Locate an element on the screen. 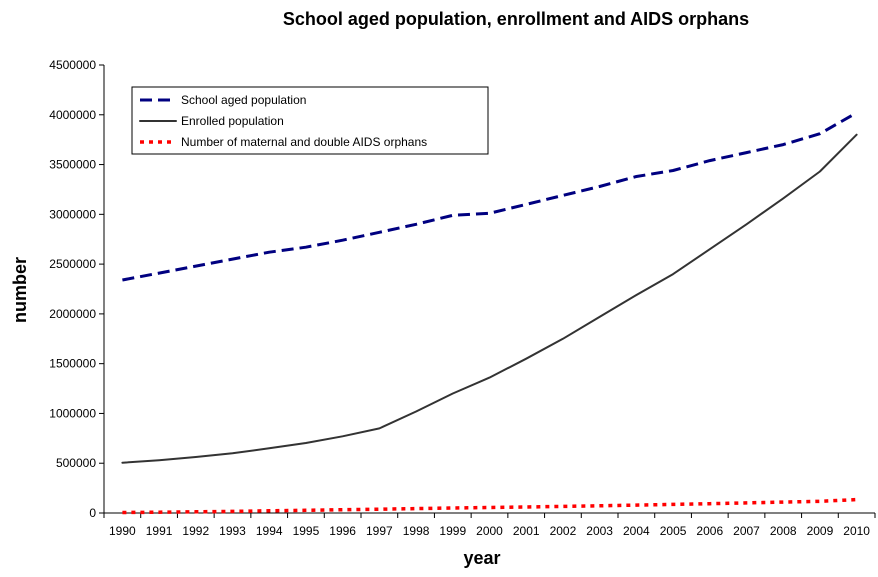 This screenshot has height=577, width=878. y-tick-label: 2500000 is located at coordinates (72, 264).